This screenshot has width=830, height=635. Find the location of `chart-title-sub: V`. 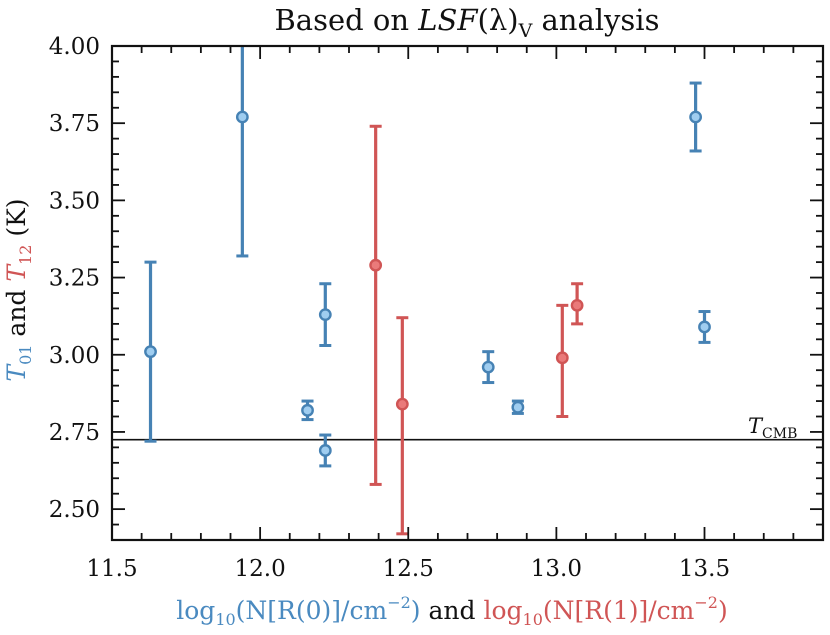

chart-title-sub: V is located at coordinates (525, 31).